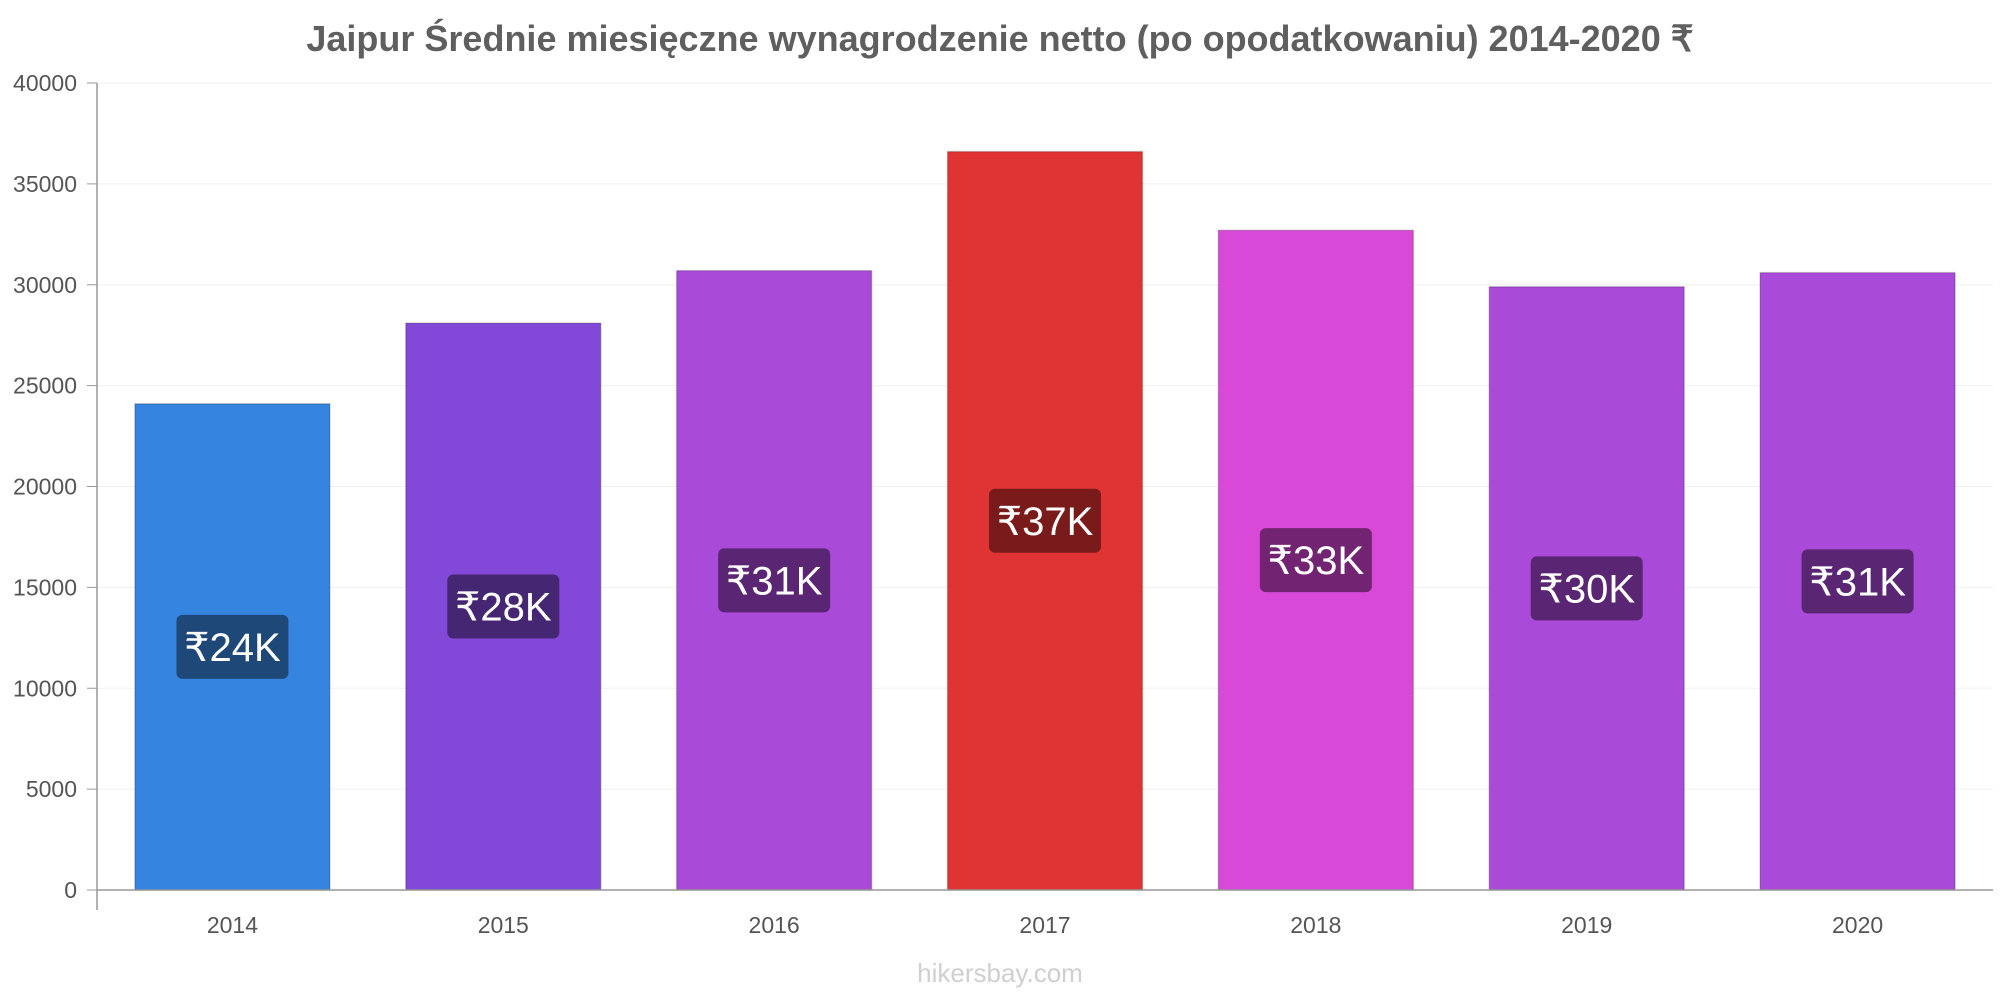 This screenshot has height=1000, width=2000. Describe the element at coordinates (1000, 973) in the screenshot. I see `footer-watermark: hikersbay.com` at that location.